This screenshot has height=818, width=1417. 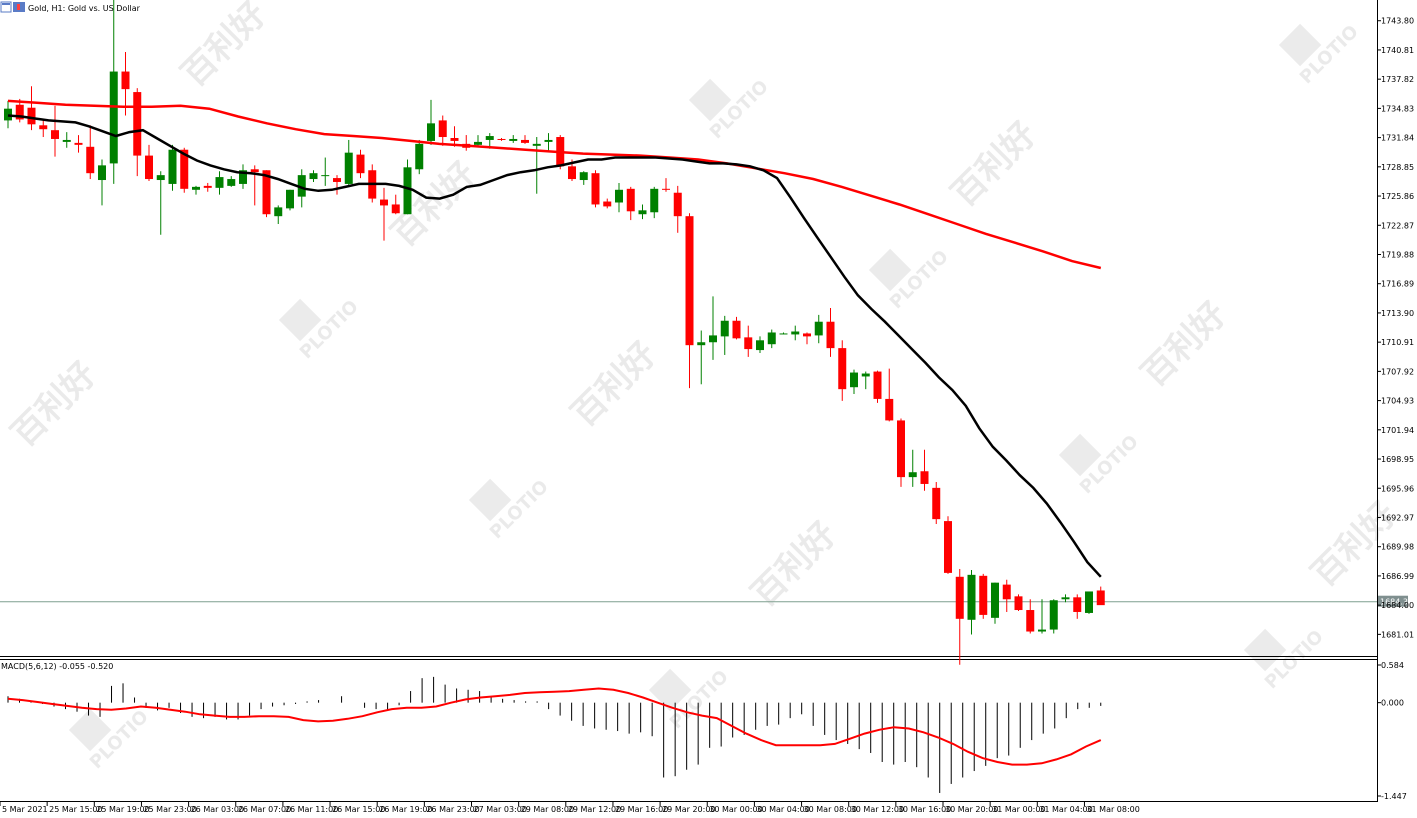 I want to click on price-tick-label: 1719.88, so click(x=1397, y=254).